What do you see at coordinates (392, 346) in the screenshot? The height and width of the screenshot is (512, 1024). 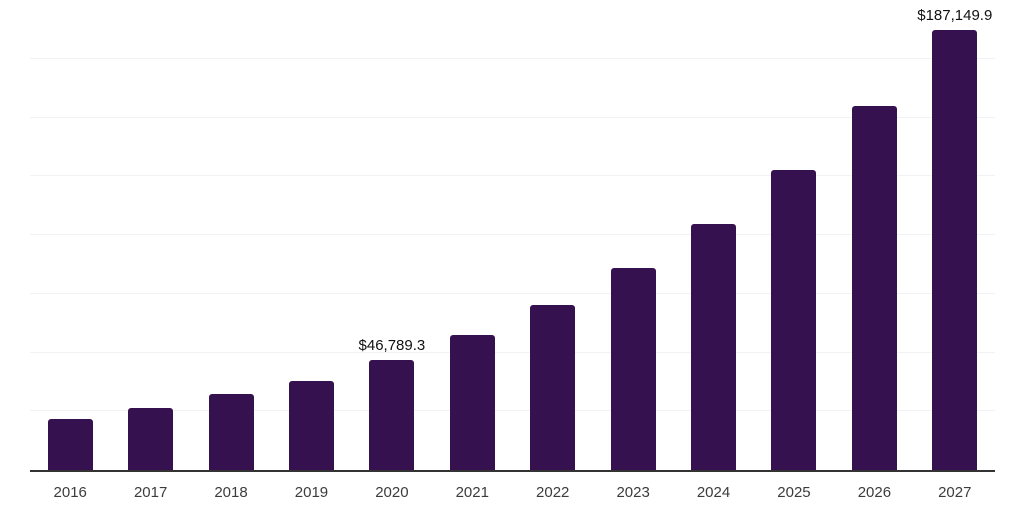 I see `data-label-2020: $46,789.3` at bounding box center [392, 346].